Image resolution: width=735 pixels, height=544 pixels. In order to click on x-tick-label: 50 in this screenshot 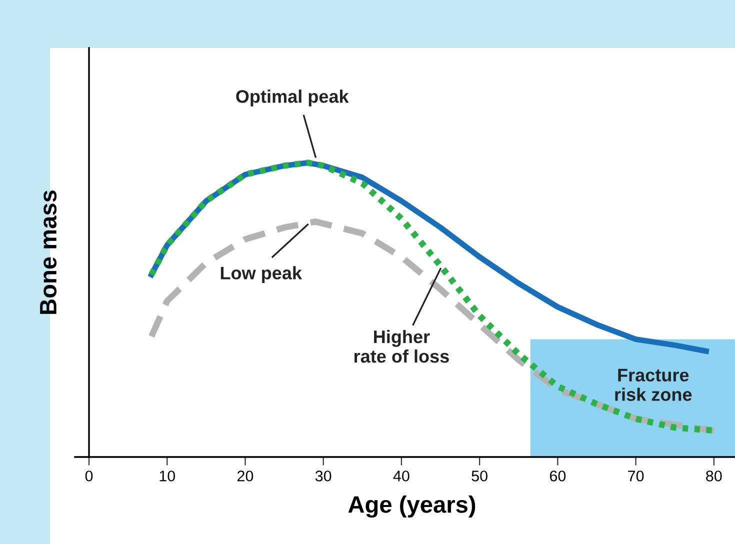, I will do `click(480, 476)`.